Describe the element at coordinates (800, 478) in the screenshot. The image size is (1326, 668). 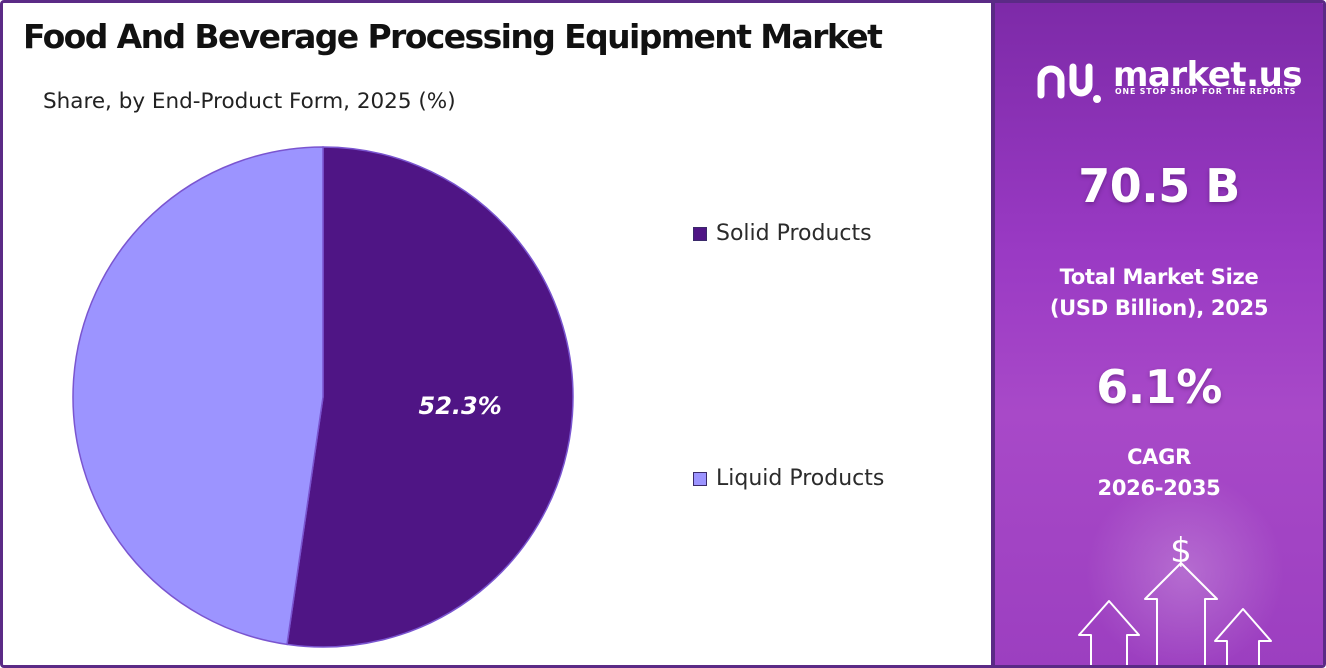
I see `legend-label-liquid-products: Liquid Products` at that location.